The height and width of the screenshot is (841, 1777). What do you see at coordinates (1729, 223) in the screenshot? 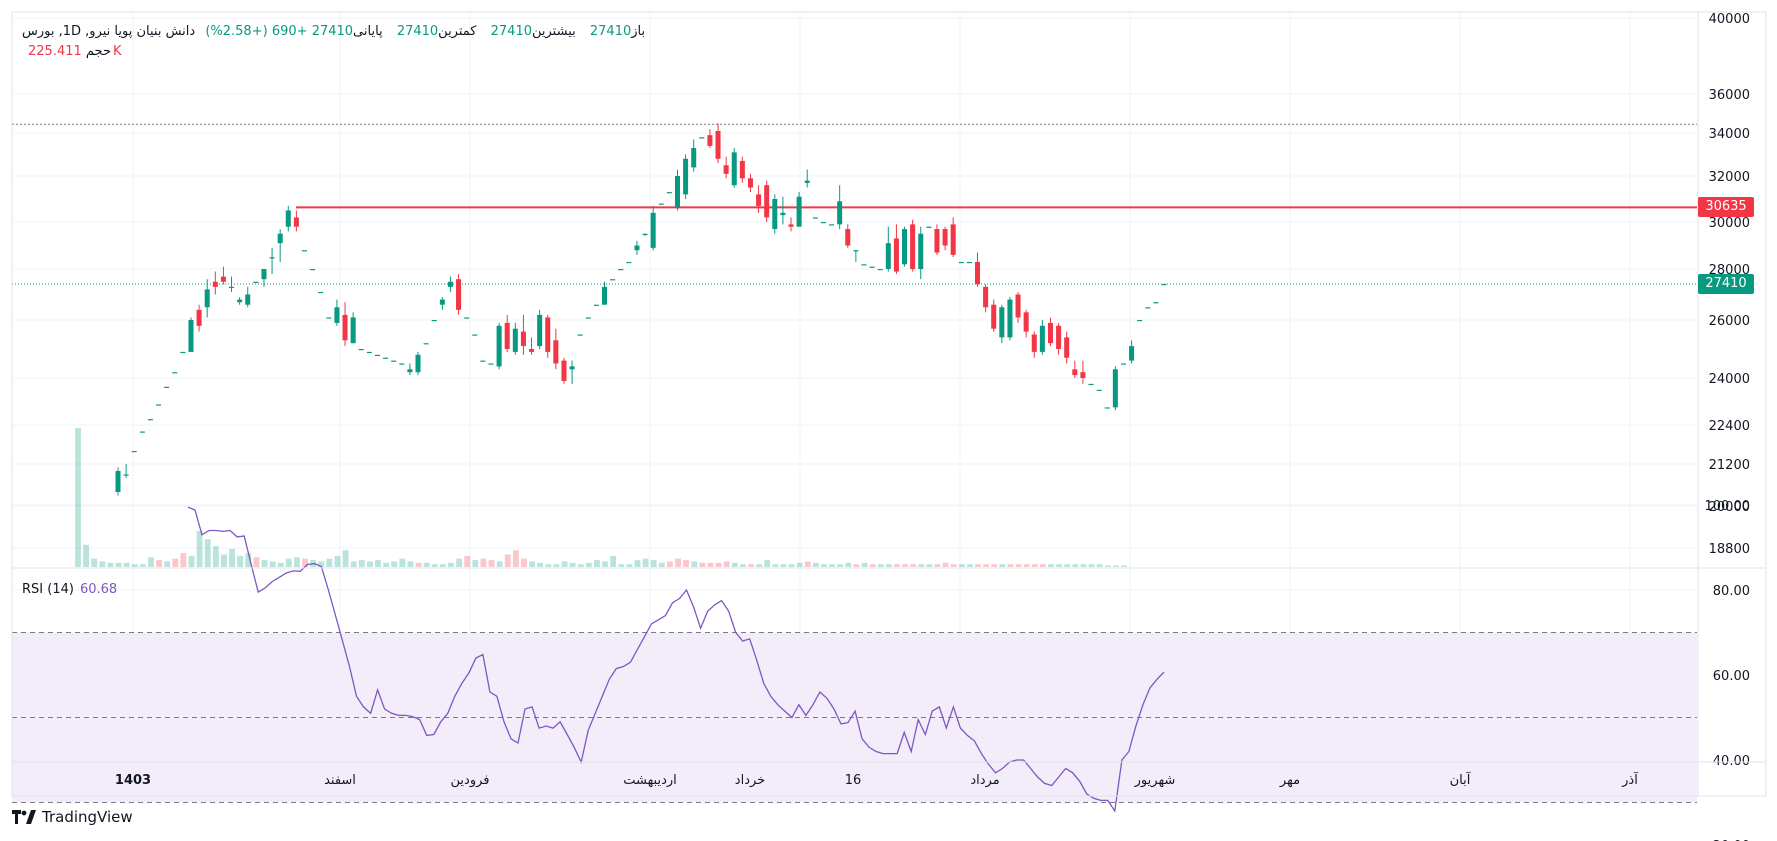
I see `price-tick-label: 30000` at bounding box center [1729, 223].